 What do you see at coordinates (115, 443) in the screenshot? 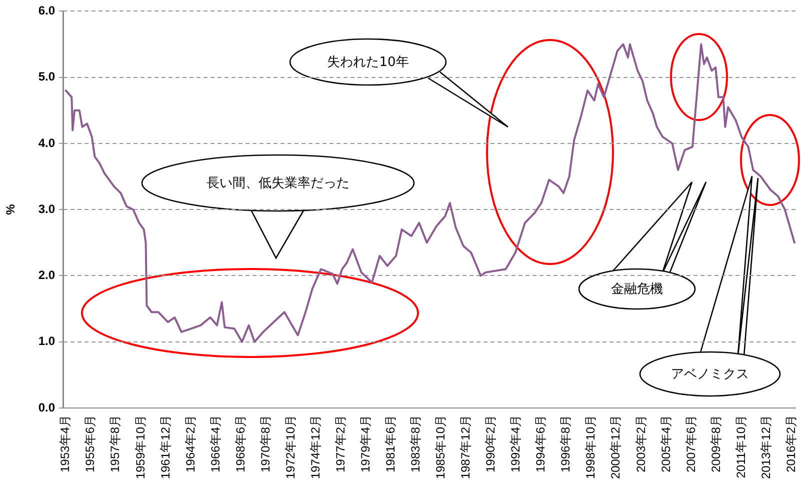
I see `x-tick-label: 1957年8月` at bounding box center [115, 443].